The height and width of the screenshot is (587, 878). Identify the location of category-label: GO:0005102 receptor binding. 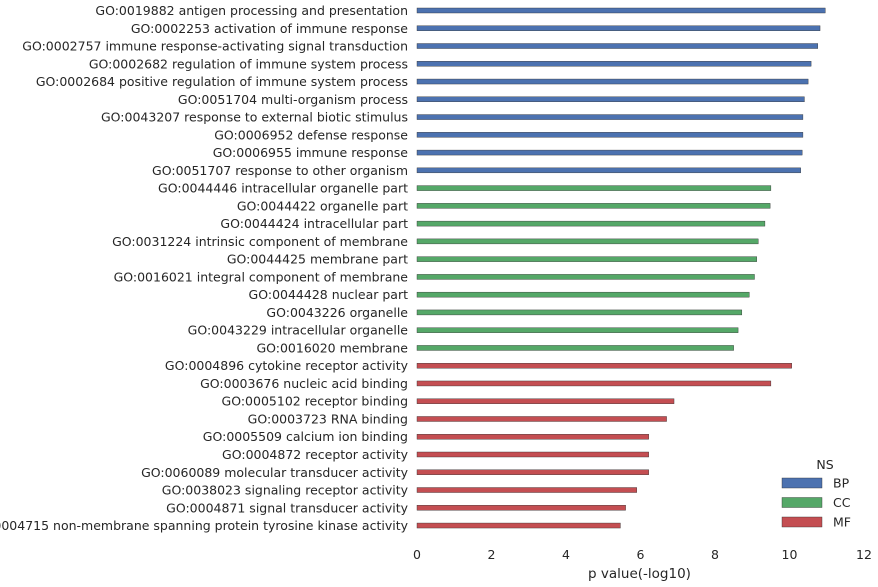
(315, 401).